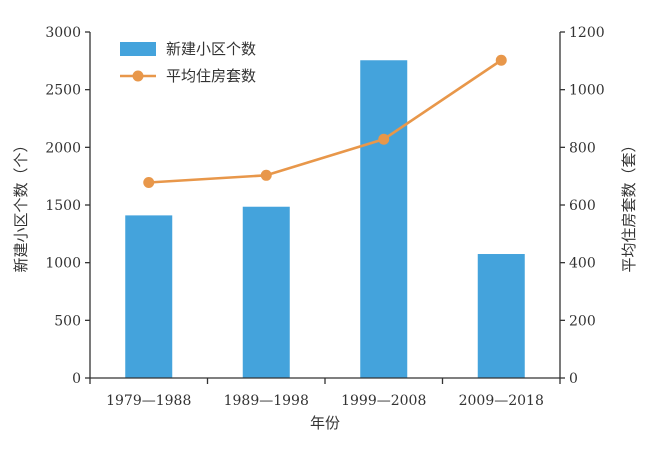 The image size is (650, 450). Describe the element at coordinates (63, 91) in the screenshot. I see `left-tick-label: 2500` at that location.